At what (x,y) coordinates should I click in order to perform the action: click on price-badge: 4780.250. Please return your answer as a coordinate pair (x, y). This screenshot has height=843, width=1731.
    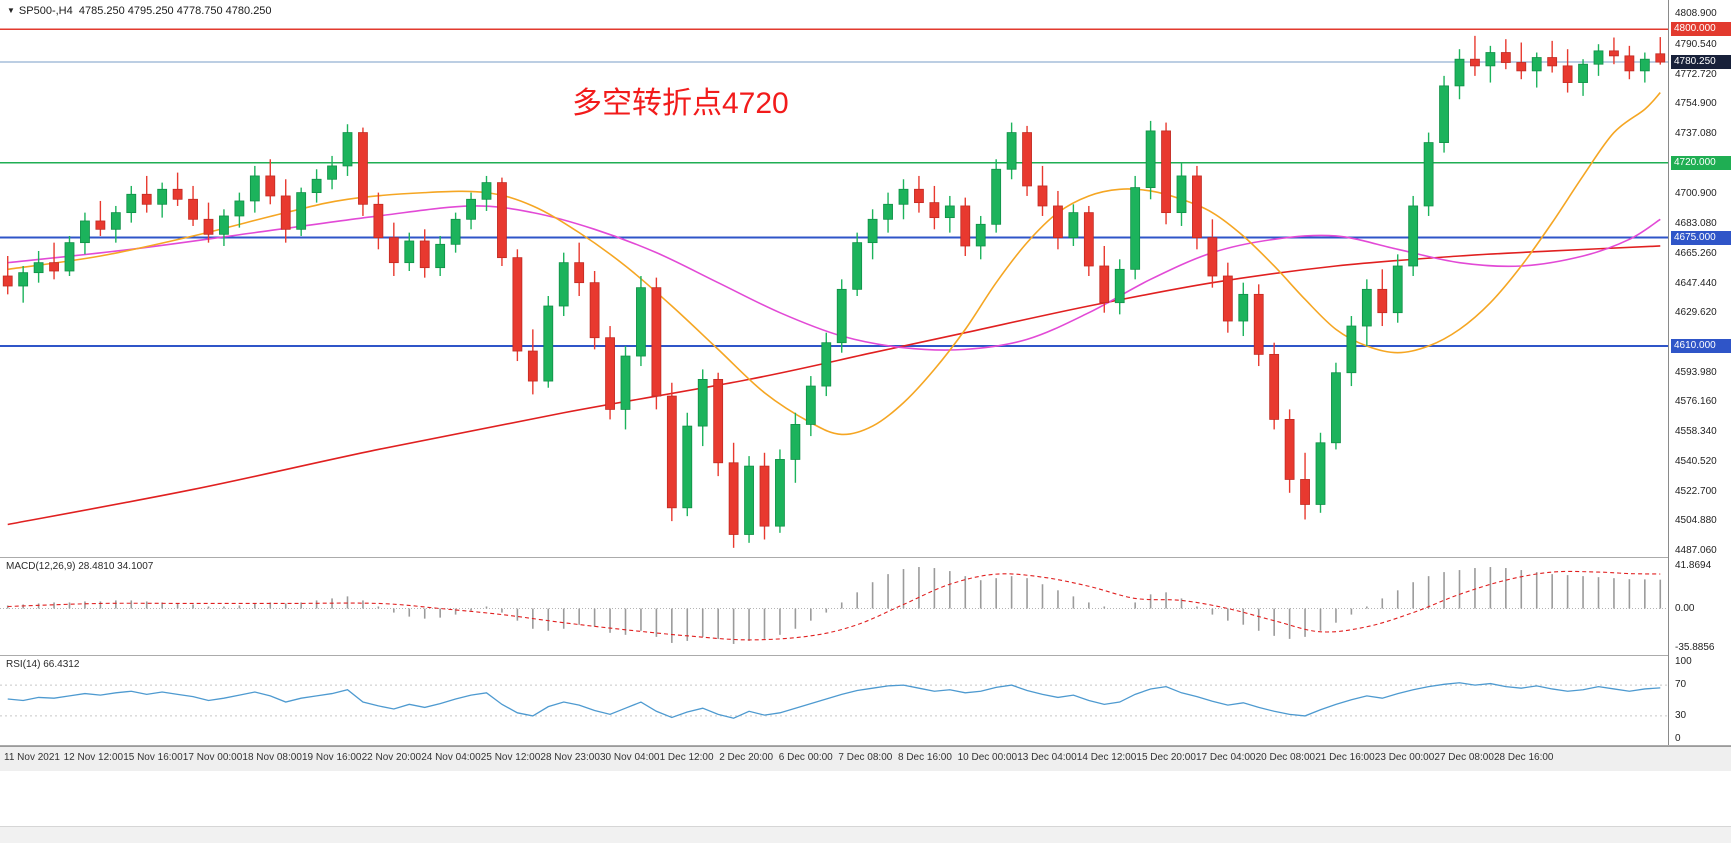
    Looking at the image, I should click on (1701, 62).